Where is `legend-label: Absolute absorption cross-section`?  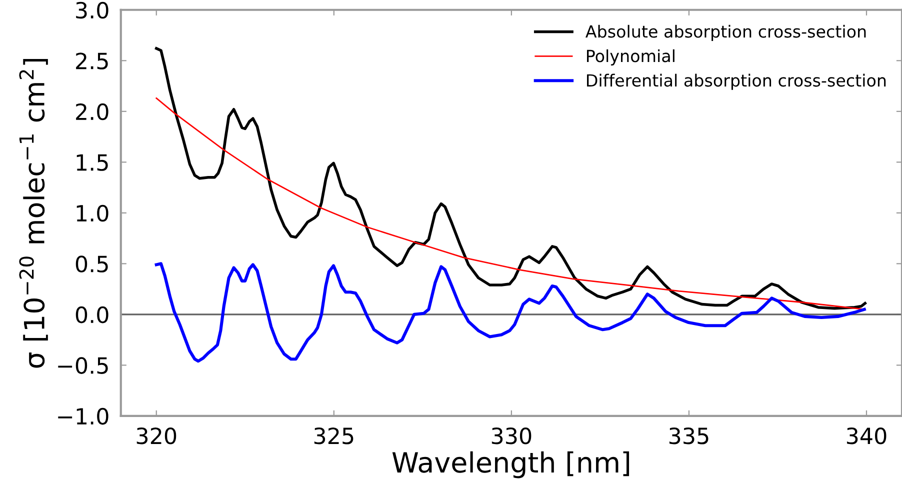 legend-label: Absolute absorption cross-section is located at coordinates (726, 33).